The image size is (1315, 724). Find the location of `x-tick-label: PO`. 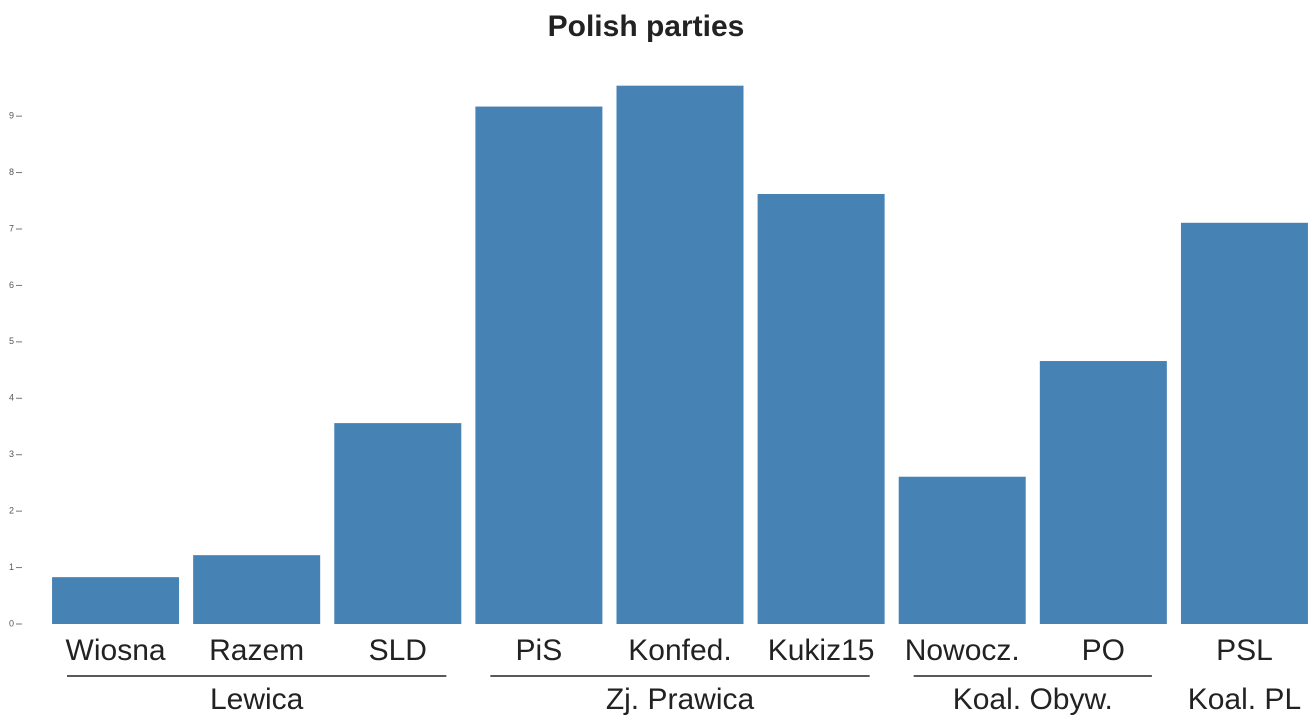

x-tick-label: PO is located at coordinates (1103, 650).